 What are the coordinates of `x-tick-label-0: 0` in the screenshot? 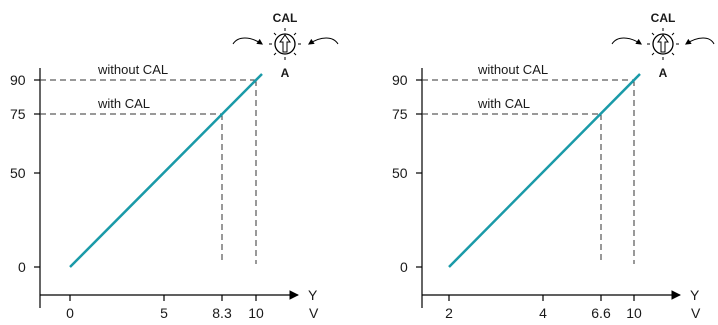 It's located at (70, 313).